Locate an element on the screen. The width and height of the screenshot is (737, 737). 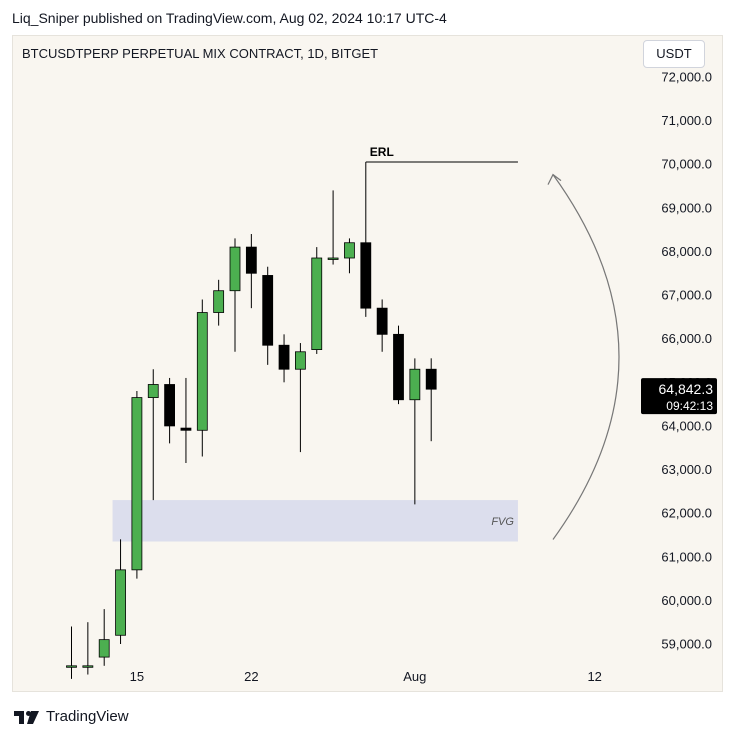
price-tick-label: 68,000.0 is located at coordinates (686, 251).